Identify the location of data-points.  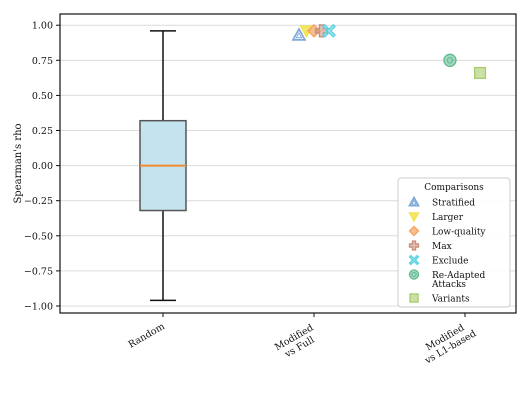
(389, 51).